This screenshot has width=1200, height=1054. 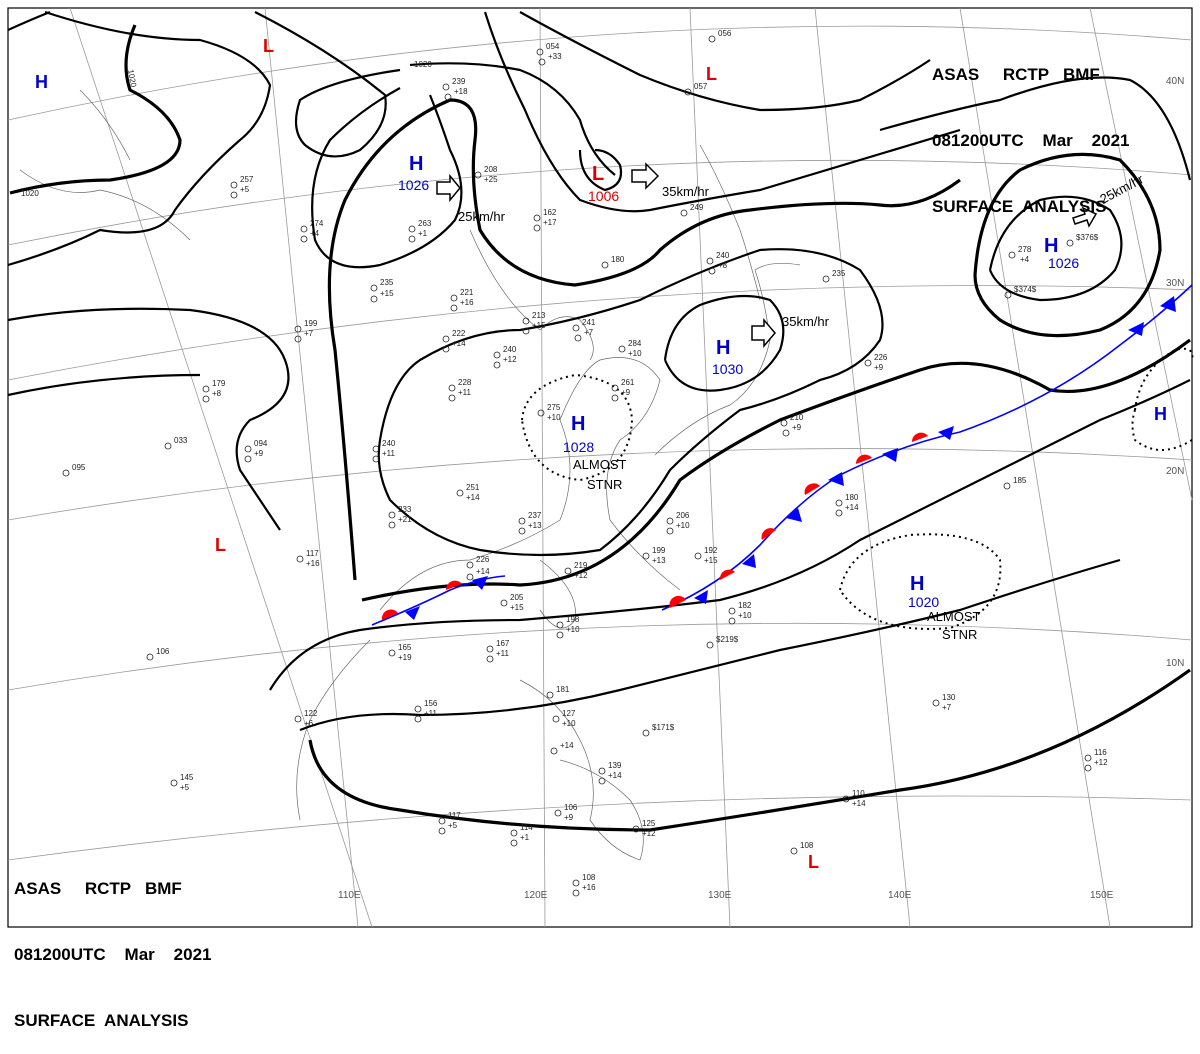 I want to click on station-value: 116, so click(x=1100, y=752).